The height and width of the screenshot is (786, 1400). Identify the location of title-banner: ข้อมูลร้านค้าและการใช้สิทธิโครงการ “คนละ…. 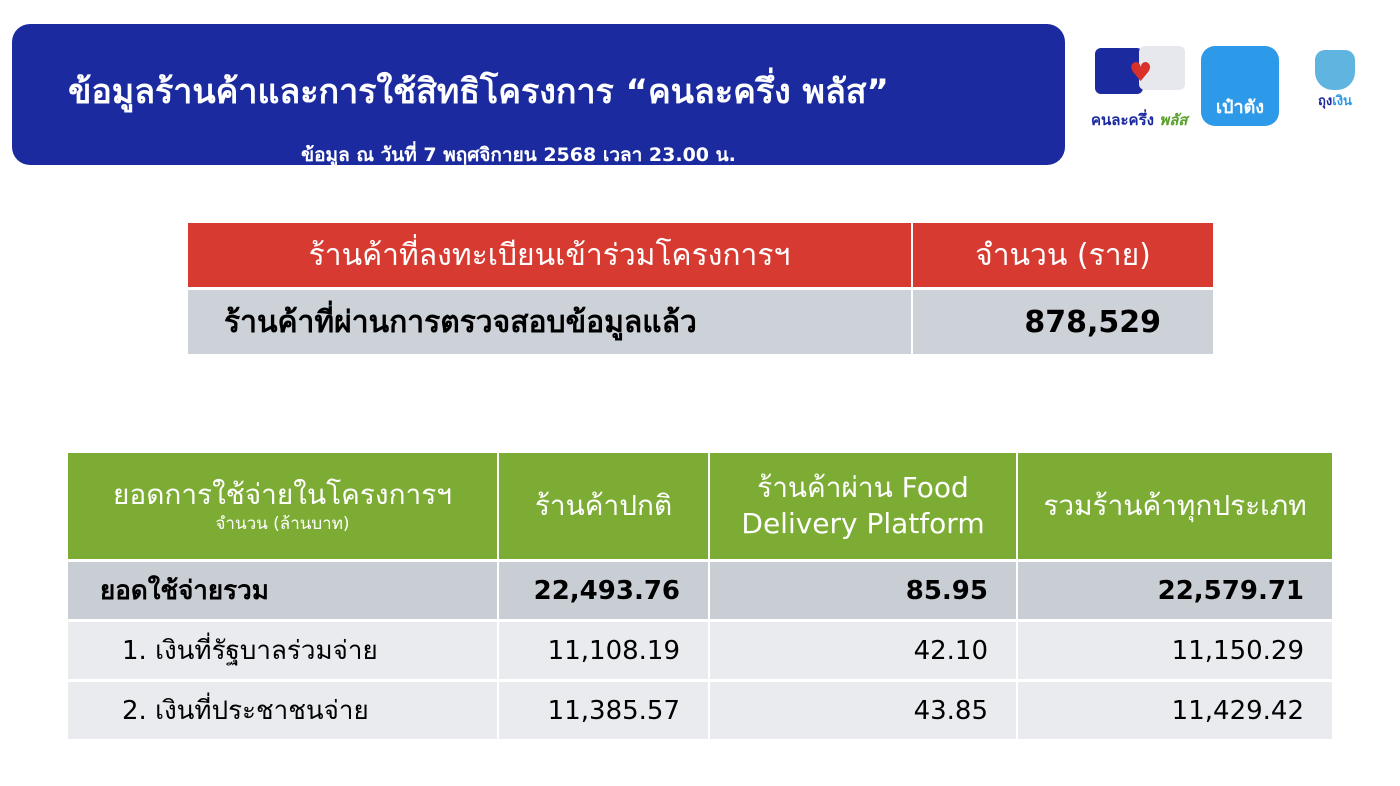
(538, 95).